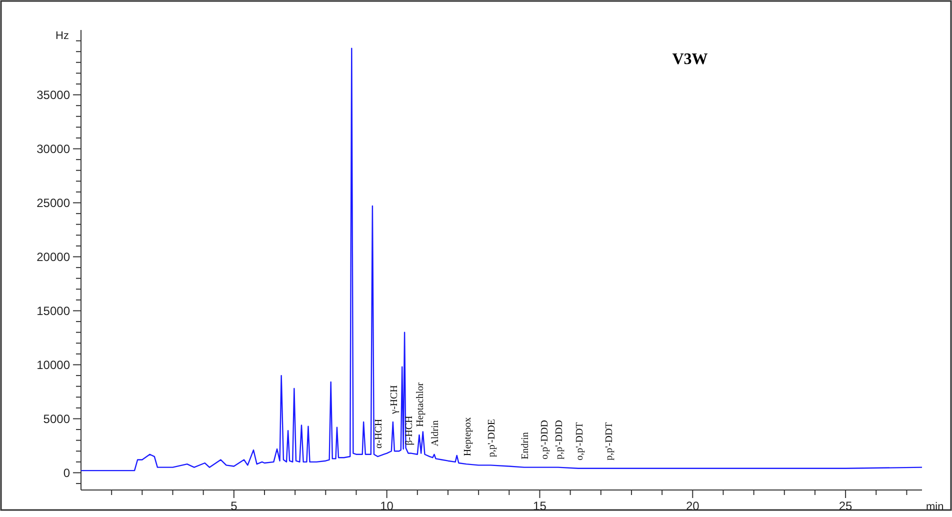 Image resolution: width=952 pixels, height=517 pixels. I want to click on annotation: p,p'-DDE, so click(492, 438).